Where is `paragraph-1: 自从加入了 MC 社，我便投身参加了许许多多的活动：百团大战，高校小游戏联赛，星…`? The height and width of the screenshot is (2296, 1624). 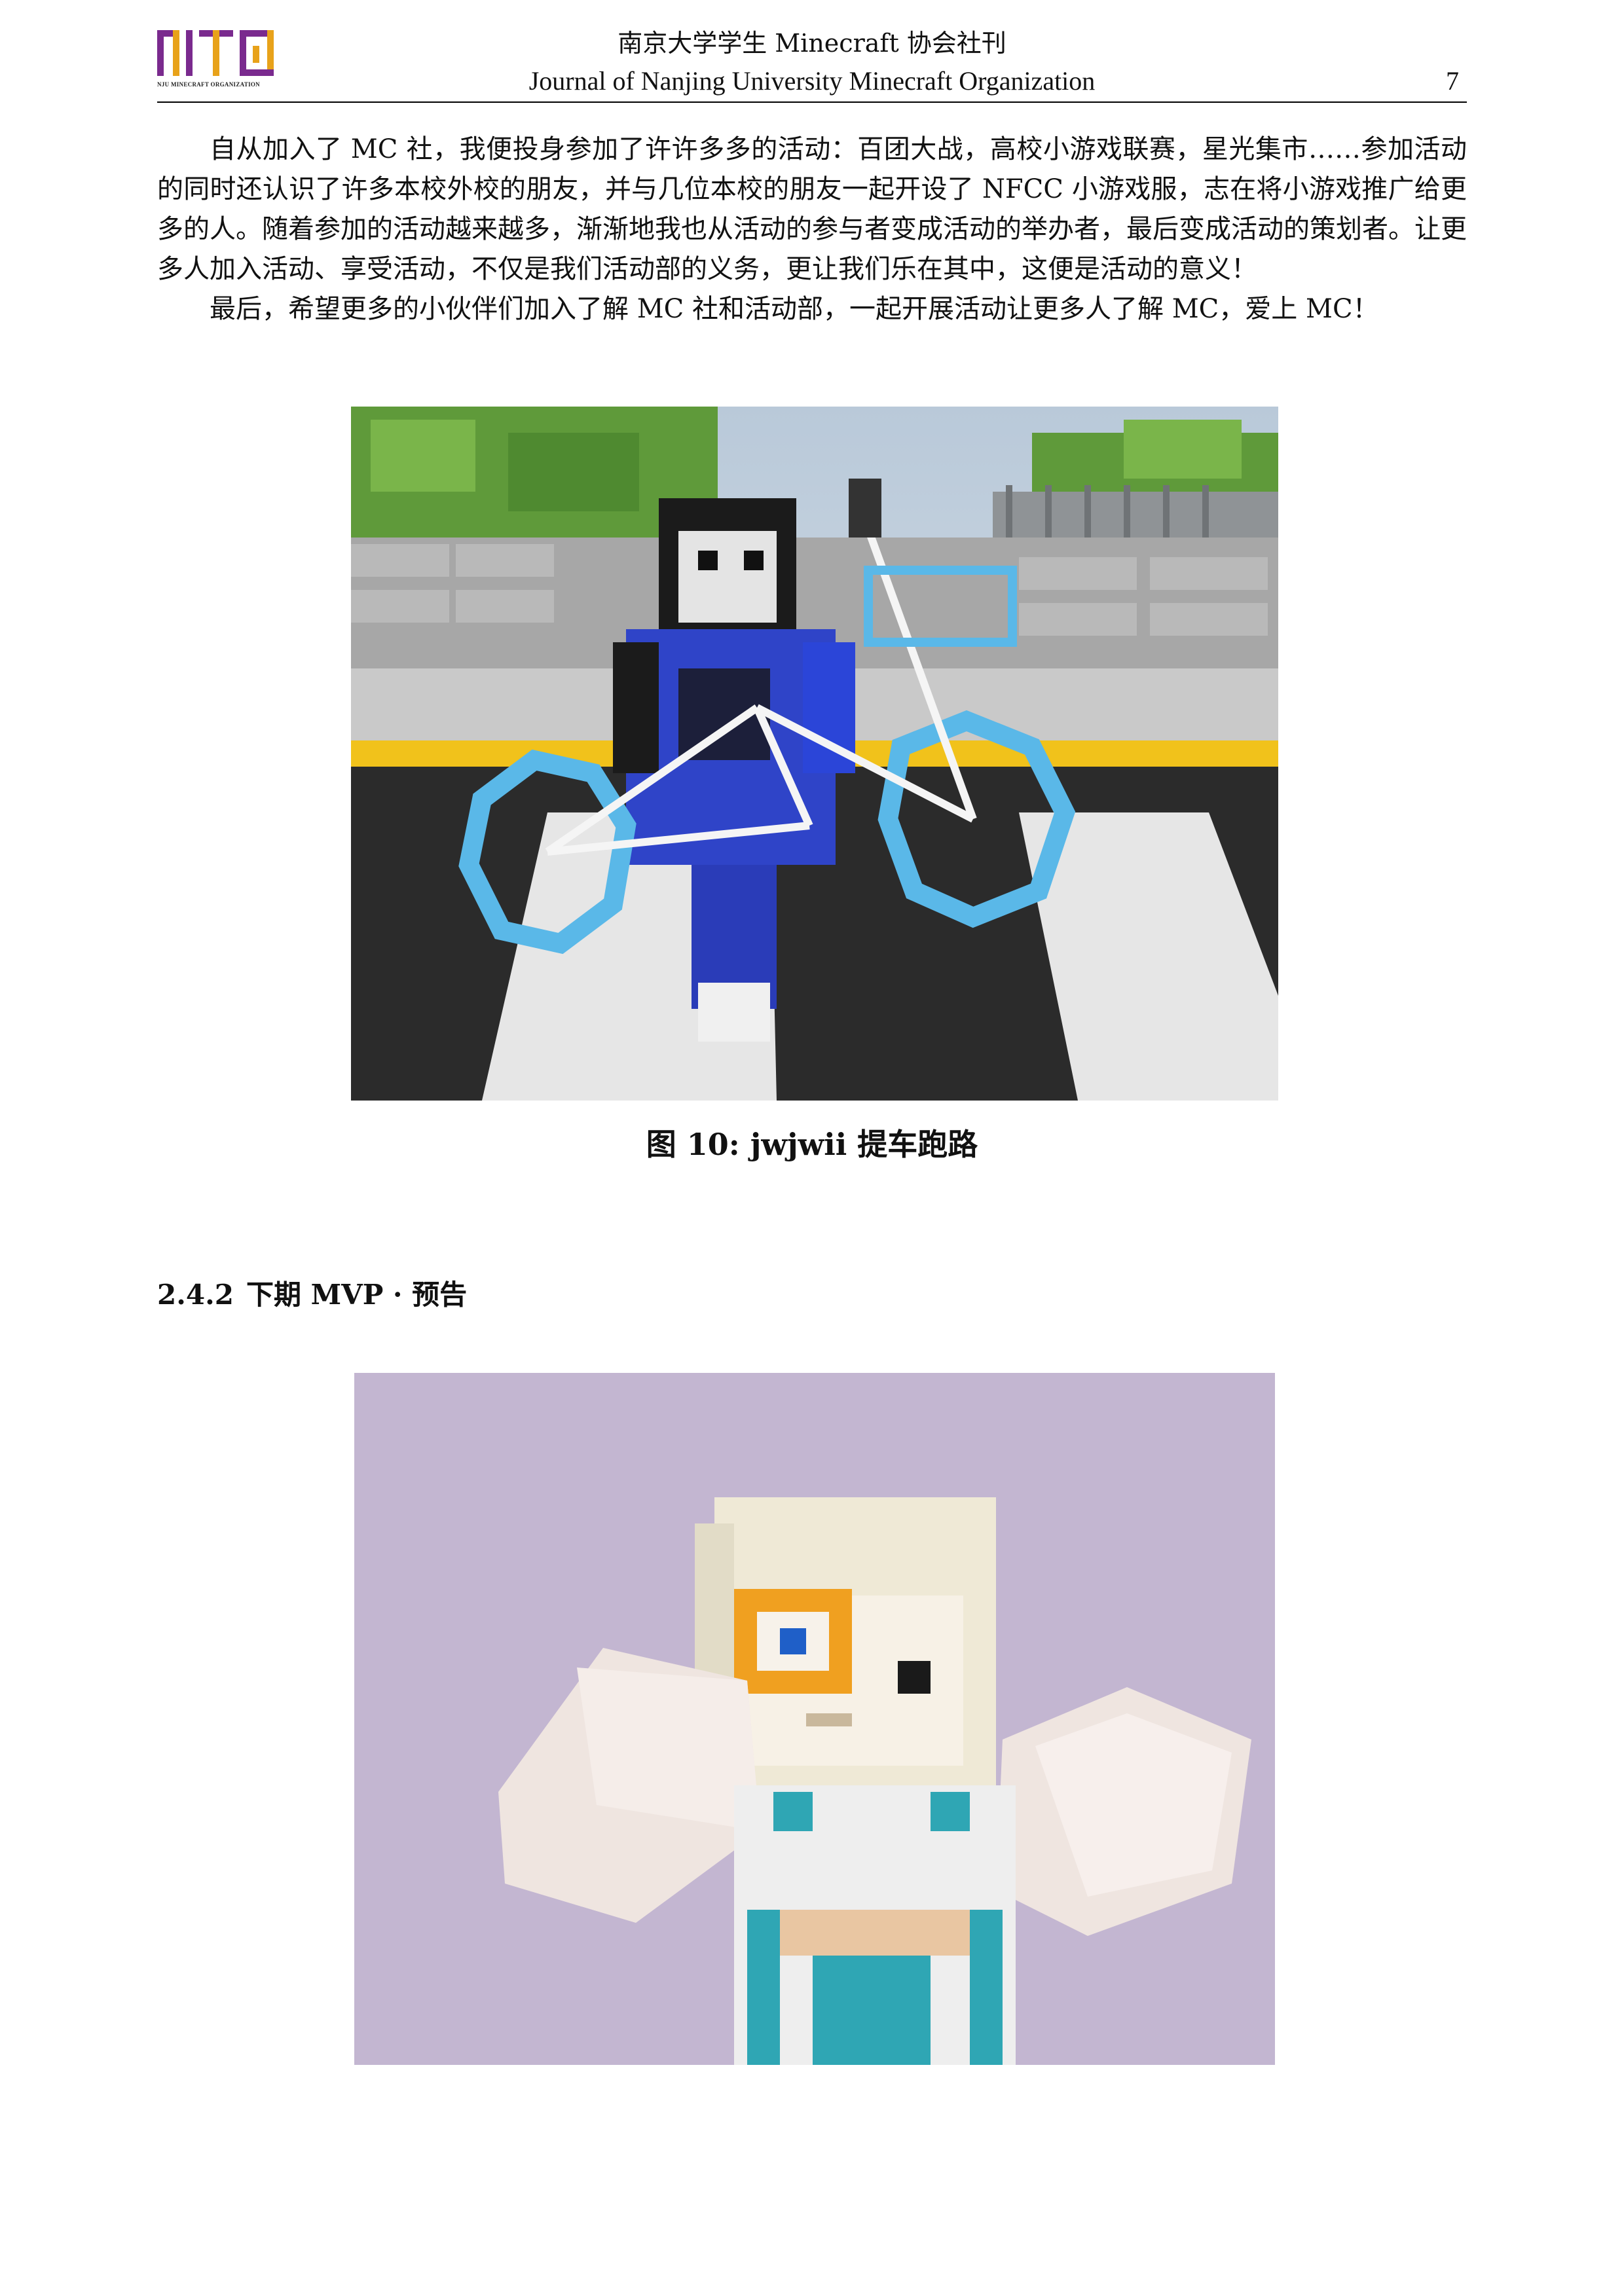 paragraph-1: 自从加入了 MC 社，我便投身参加了许许多多的活动：百团大战，高校小游戏联赛，星… is located at coordinates (812, 209).